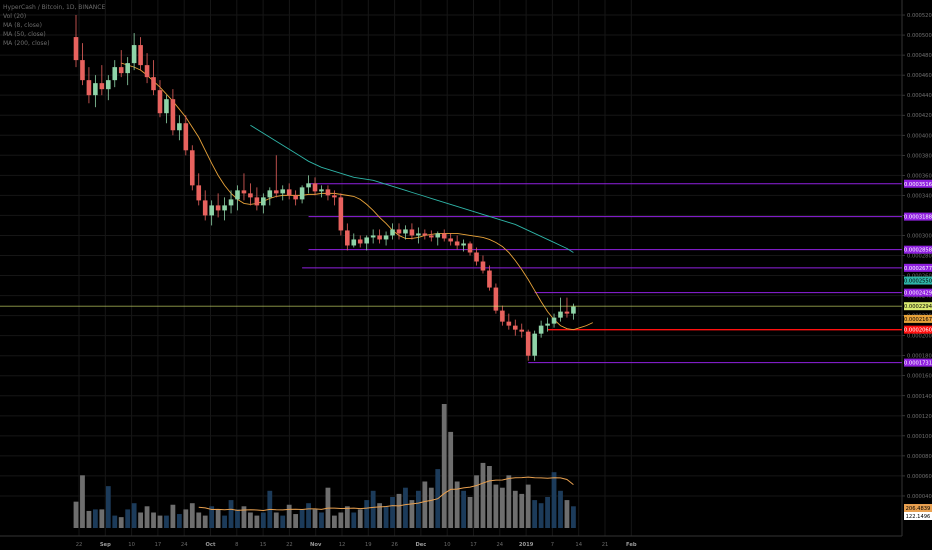  Describe the element at coordinates (158, 545) in the screenshot. I see `date-tick-label: 17` at that location.